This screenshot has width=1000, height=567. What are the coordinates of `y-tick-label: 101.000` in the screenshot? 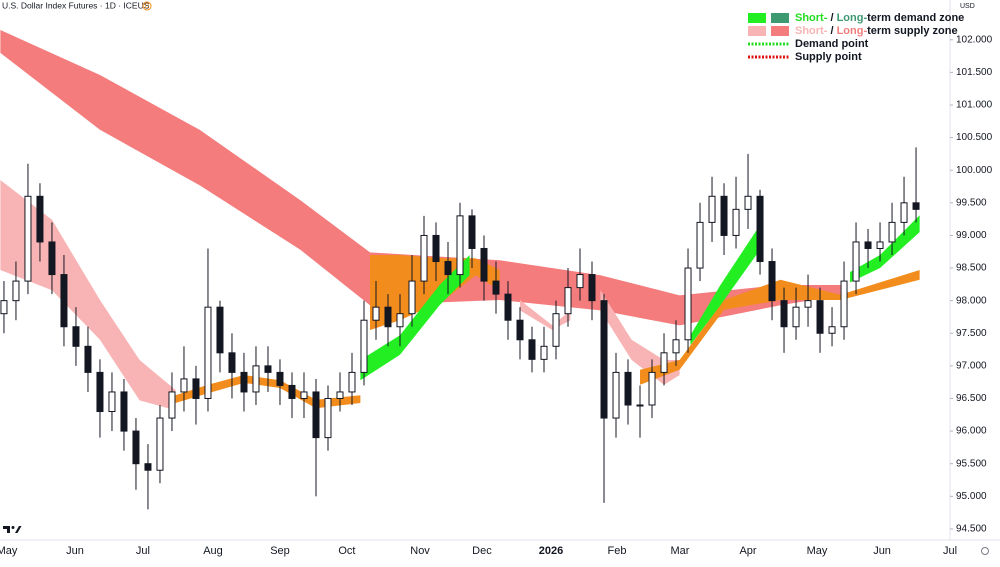 It's located at (974, 105).